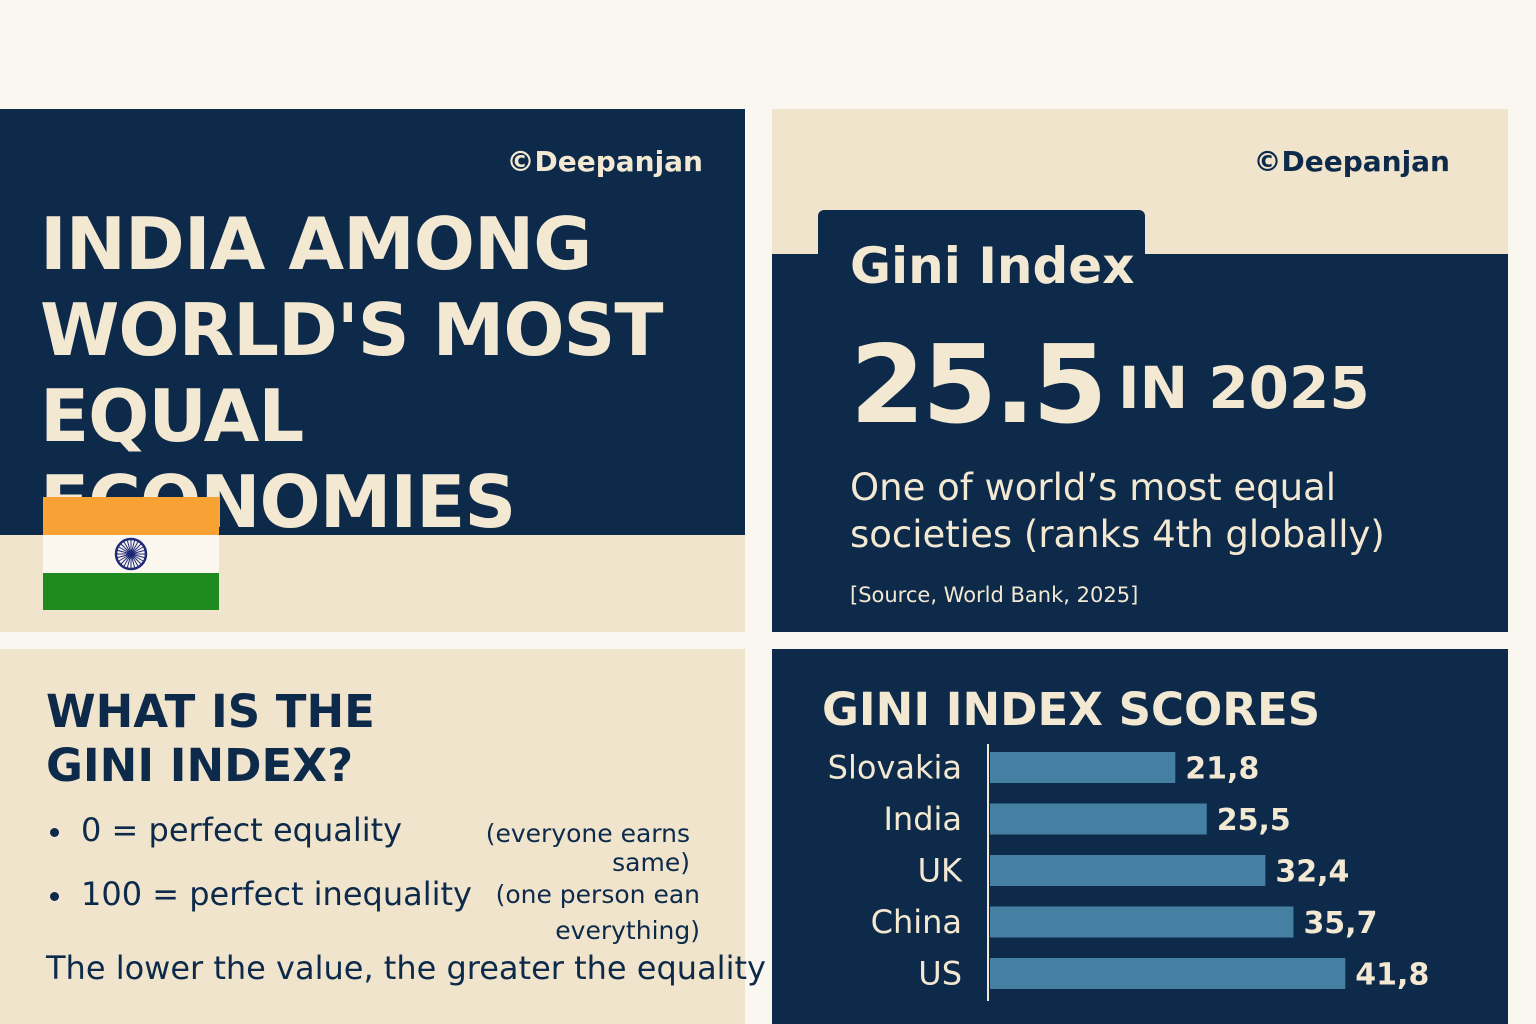 The image size is (1536, 1024). What do you see at coordinates (978, 385) in the screenshot?
I see `gini-value: 25.5` at bounding box center [978, 385].